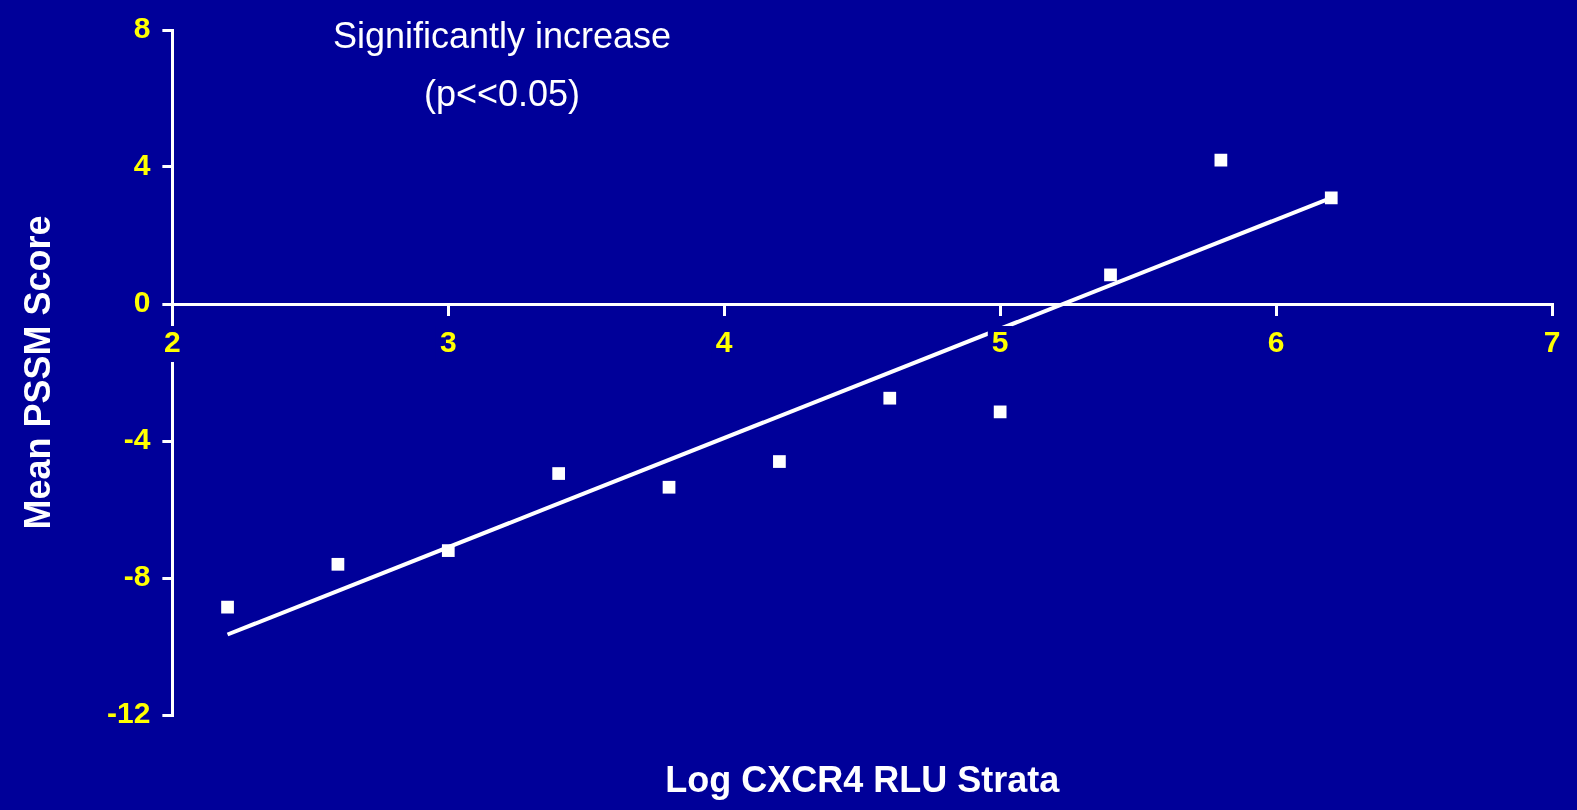 Image resolution: width=1577 pixels, height=810 pixels. I want to click on y-tick-label: 4, so click(142, 165).